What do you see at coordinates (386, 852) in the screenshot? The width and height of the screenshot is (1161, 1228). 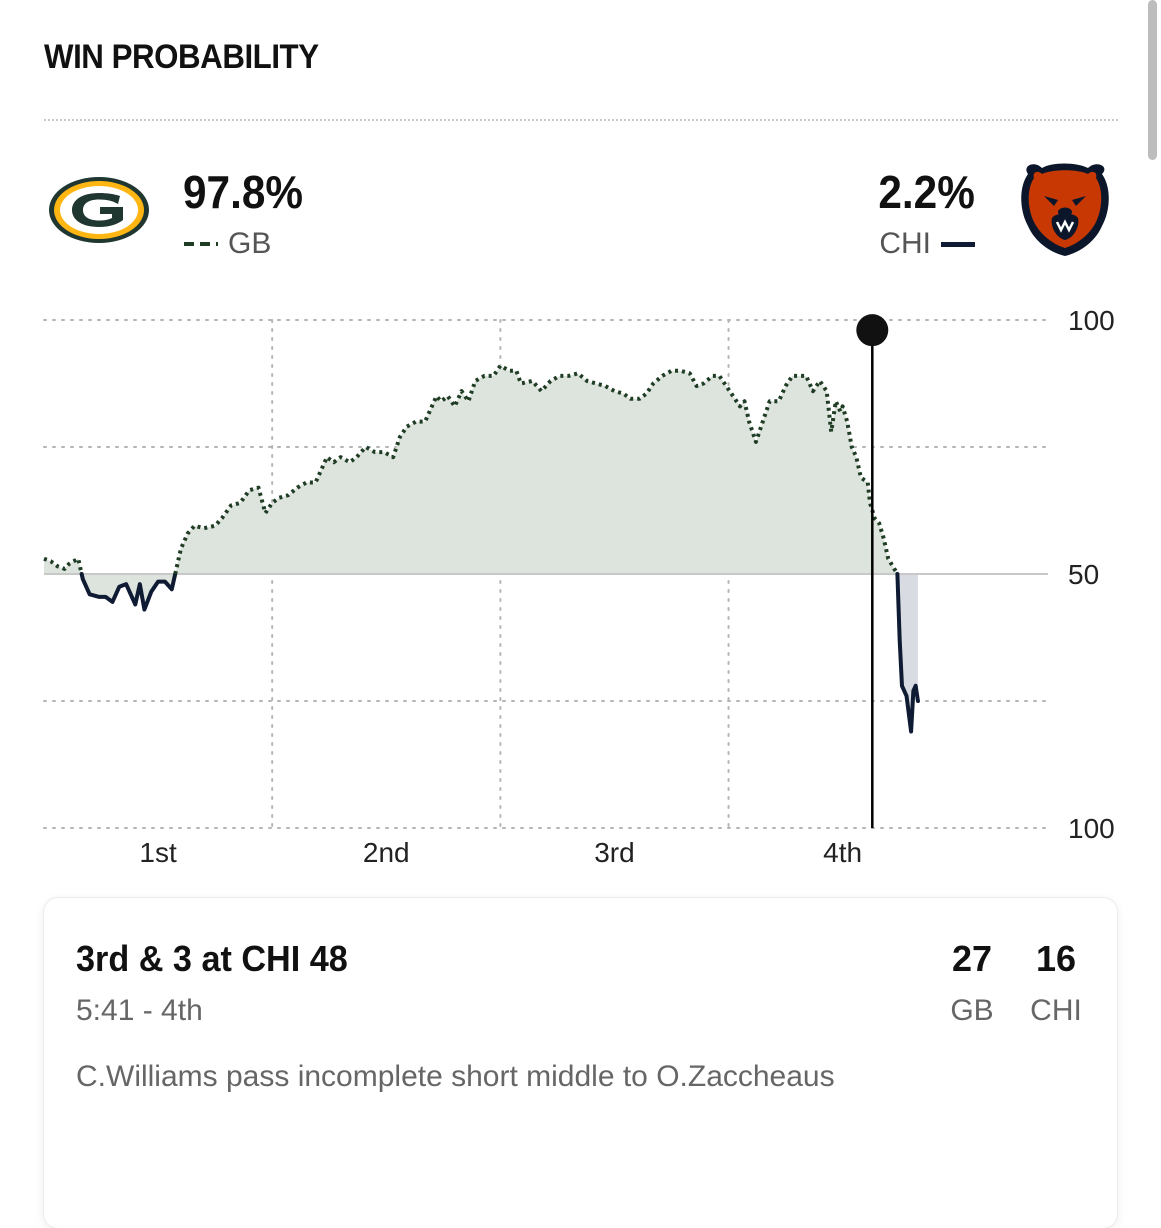 I see `x-tick-label: 2nd` at bounding box center [386, 852].